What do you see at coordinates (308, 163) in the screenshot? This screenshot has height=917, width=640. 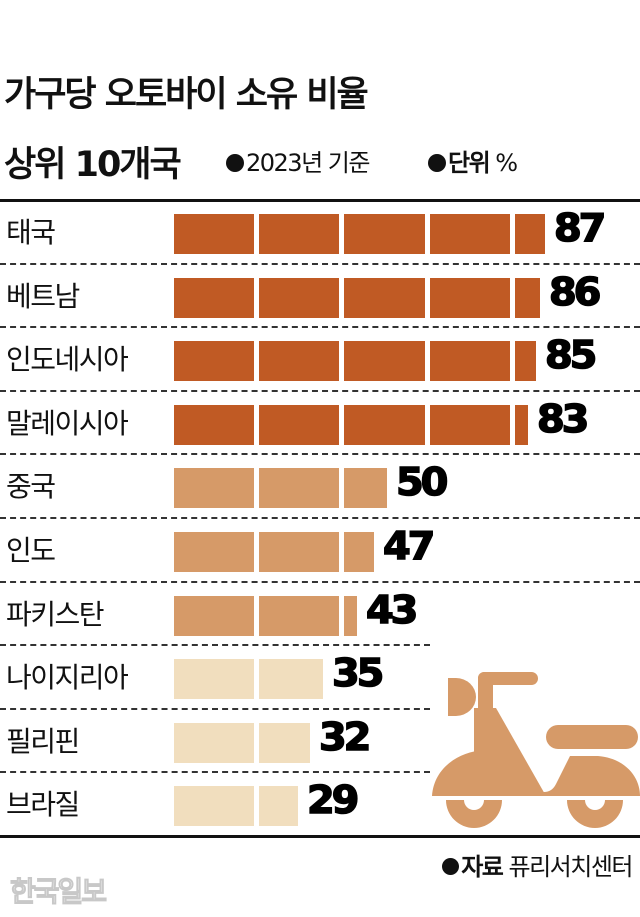 I see `legend-base-year-text: 2023년 기준` at bounding box center [308, 163].